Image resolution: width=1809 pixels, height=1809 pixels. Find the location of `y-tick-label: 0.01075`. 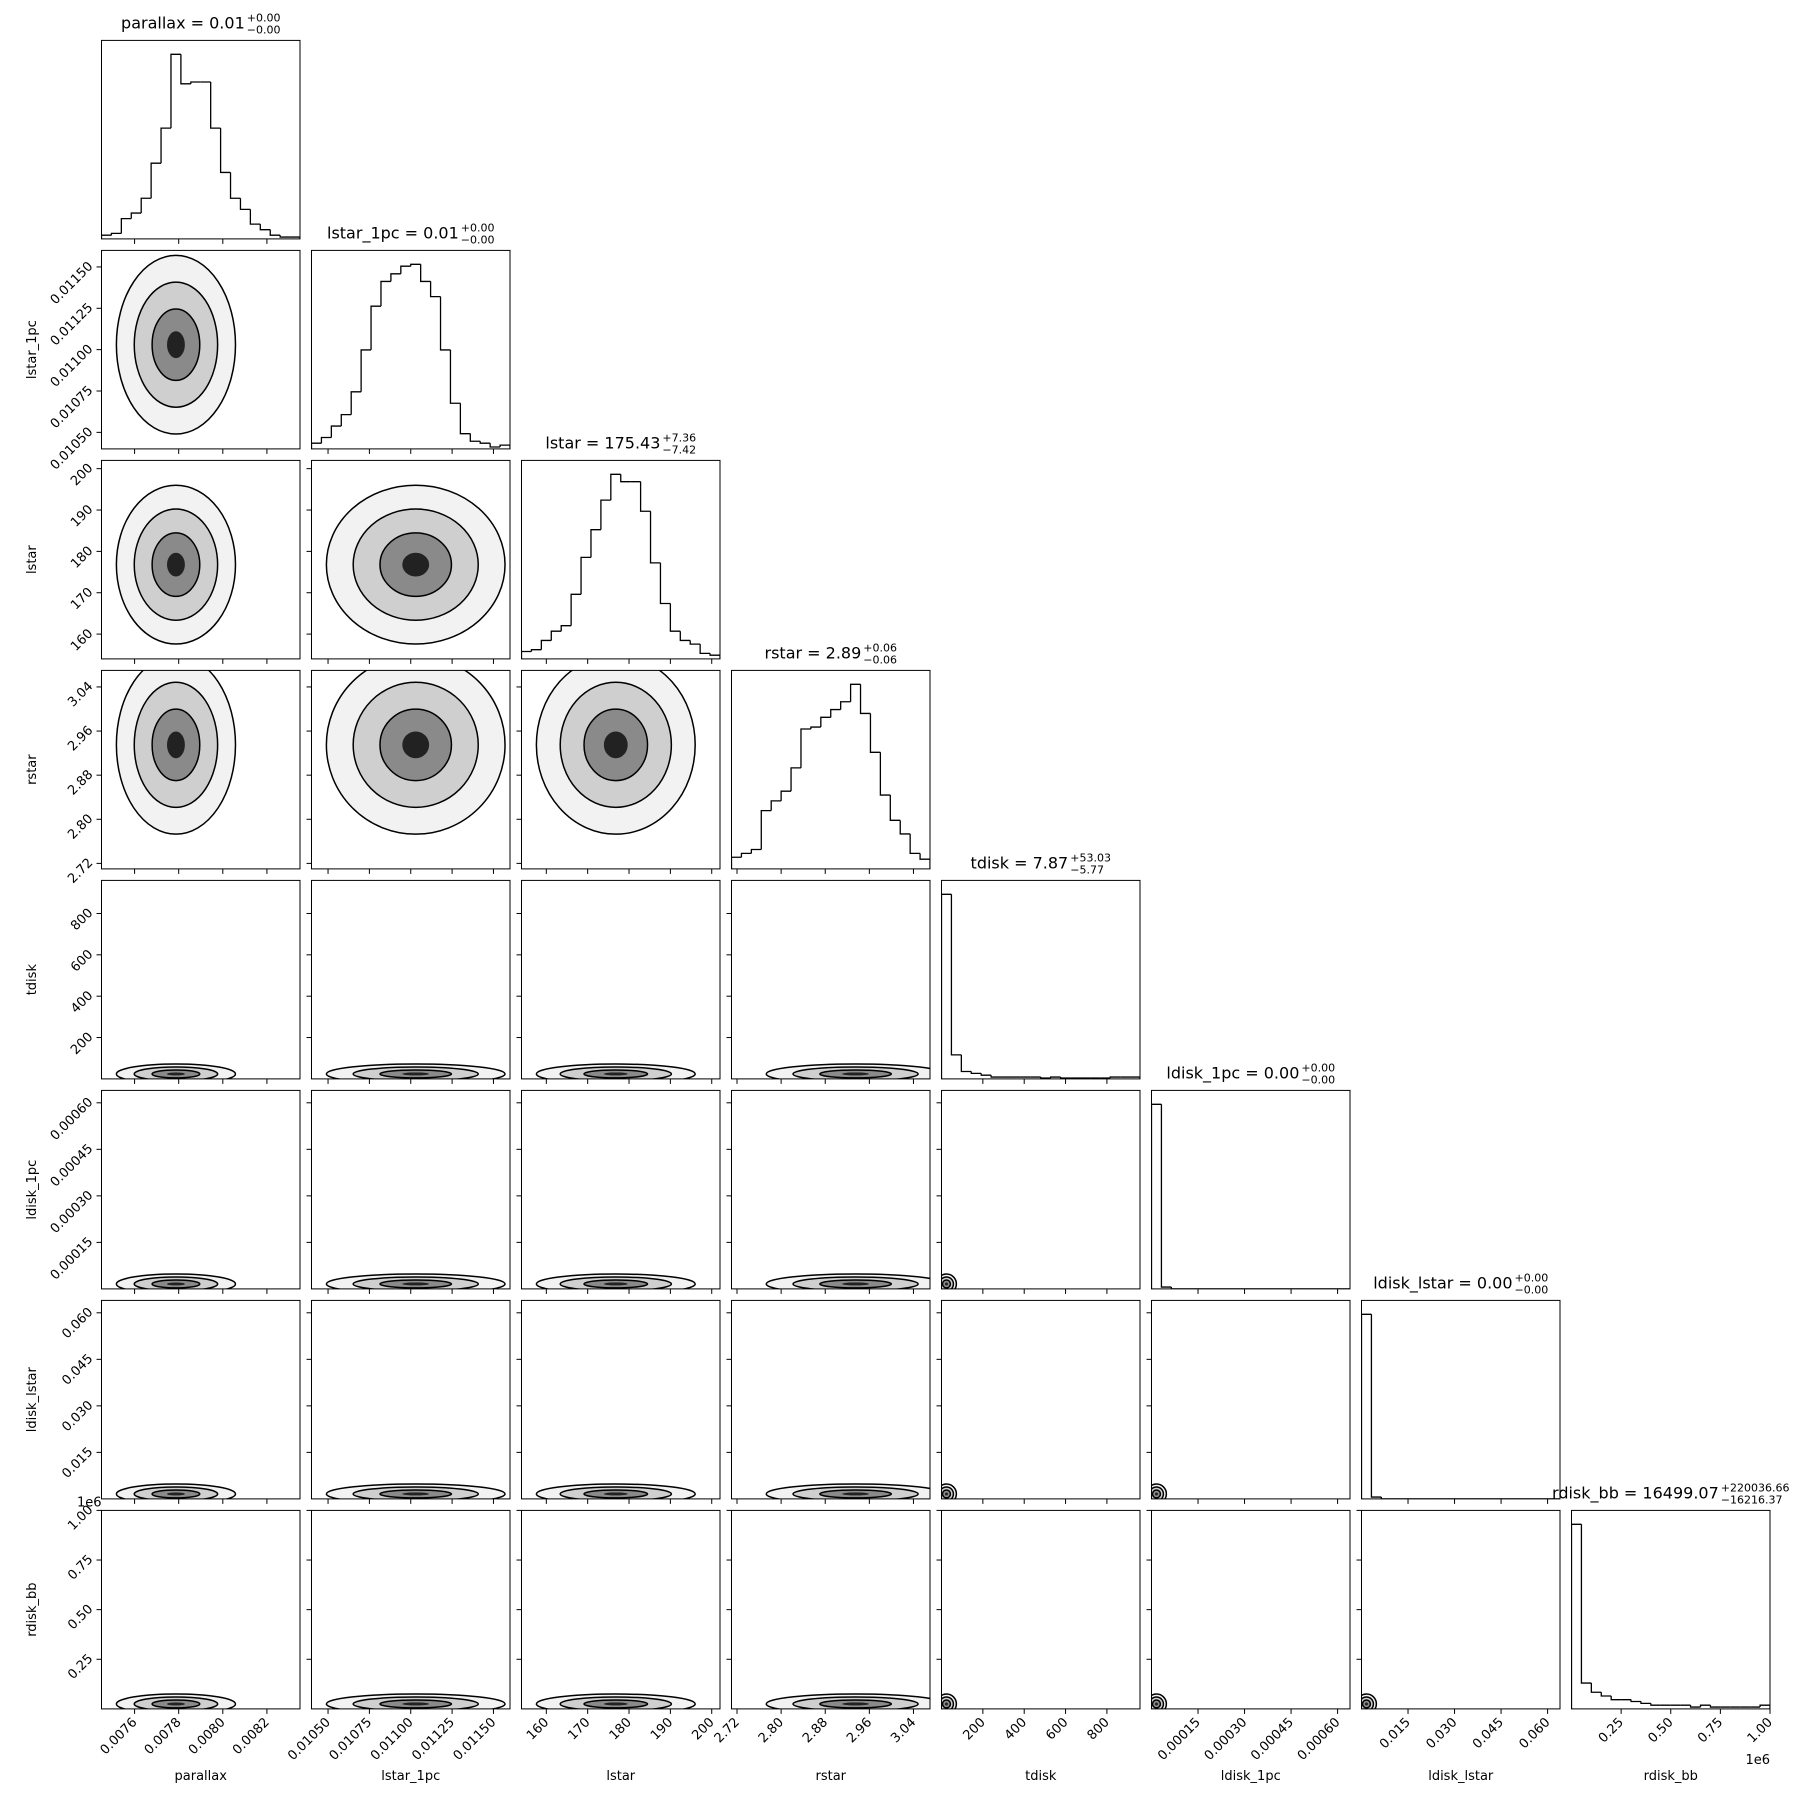

y-tick-label: 0.01075 is located at coordinates (72, 407).